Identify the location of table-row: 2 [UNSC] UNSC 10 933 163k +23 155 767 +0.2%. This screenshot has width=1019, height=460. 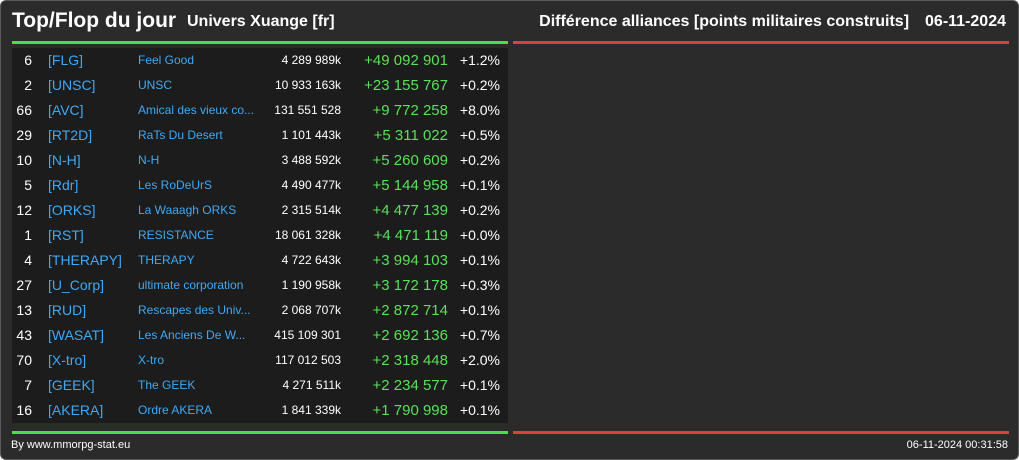
(260, 85).